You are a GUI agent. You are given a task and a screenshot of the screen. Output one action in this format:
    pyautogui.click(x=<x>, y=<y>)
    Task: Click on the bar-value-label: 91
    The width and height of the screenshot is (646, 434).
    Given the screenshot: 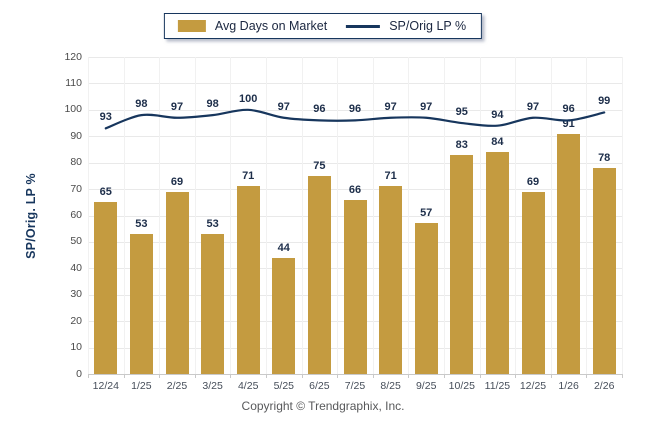 What is the action you would take?
    pyautogui.click(x=568, y=123)
    